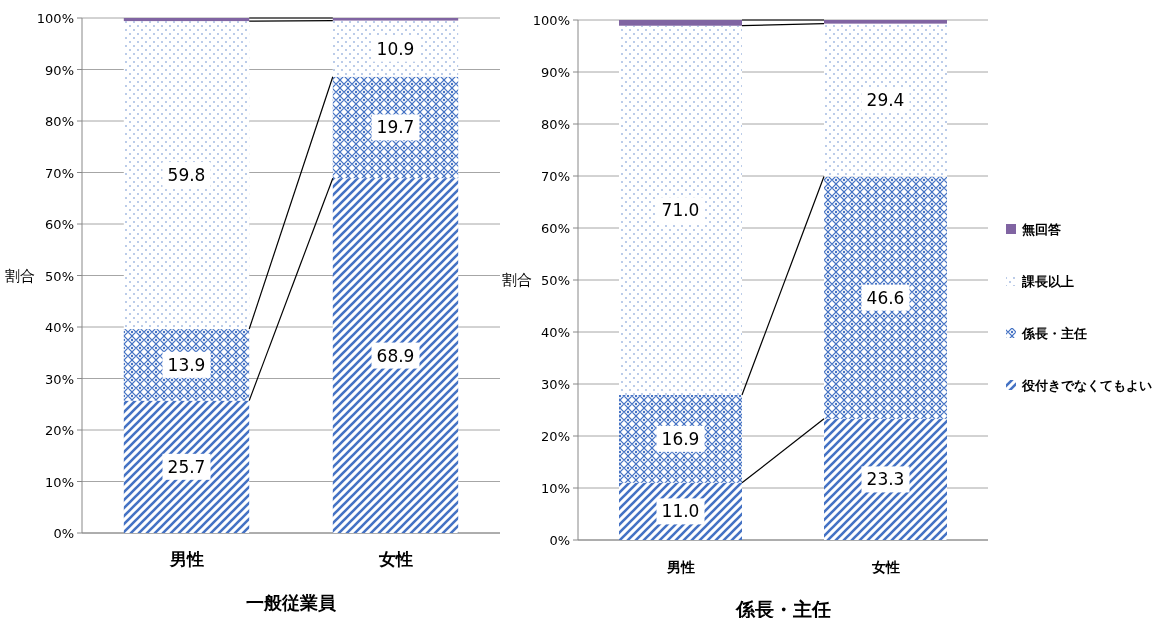 This screenshot has width=1171, height=618. I want to click on data-label: 59.8, so click(186, 175).